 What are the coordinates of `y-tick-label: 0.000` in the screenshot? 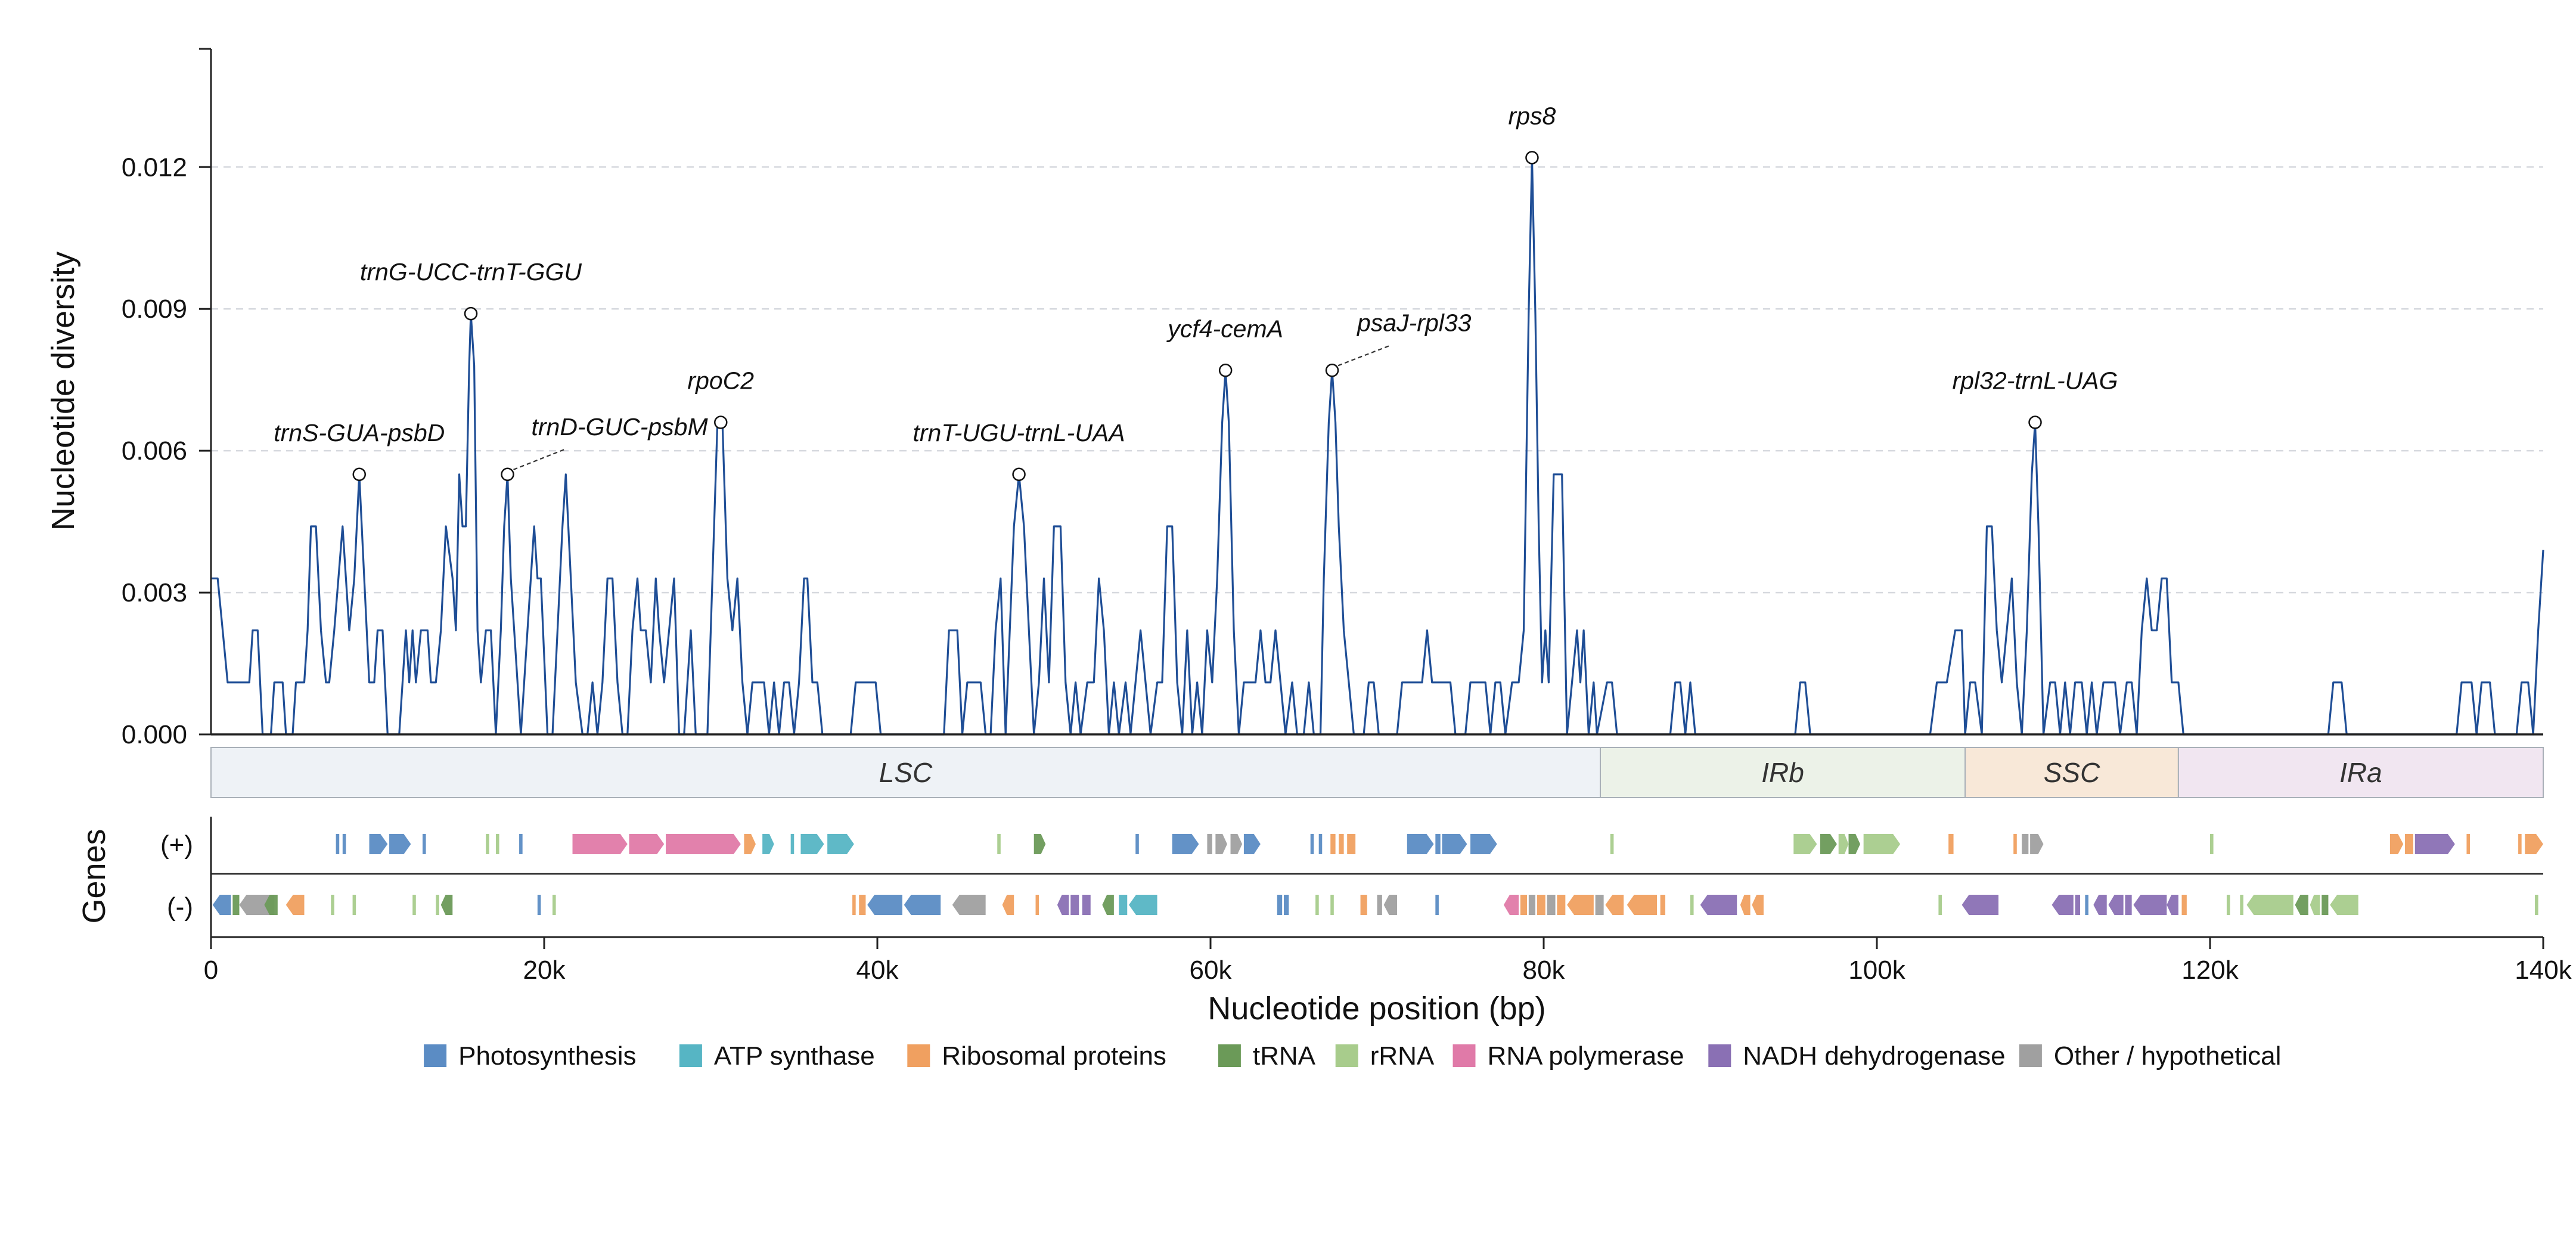 It's located at (154, 734).